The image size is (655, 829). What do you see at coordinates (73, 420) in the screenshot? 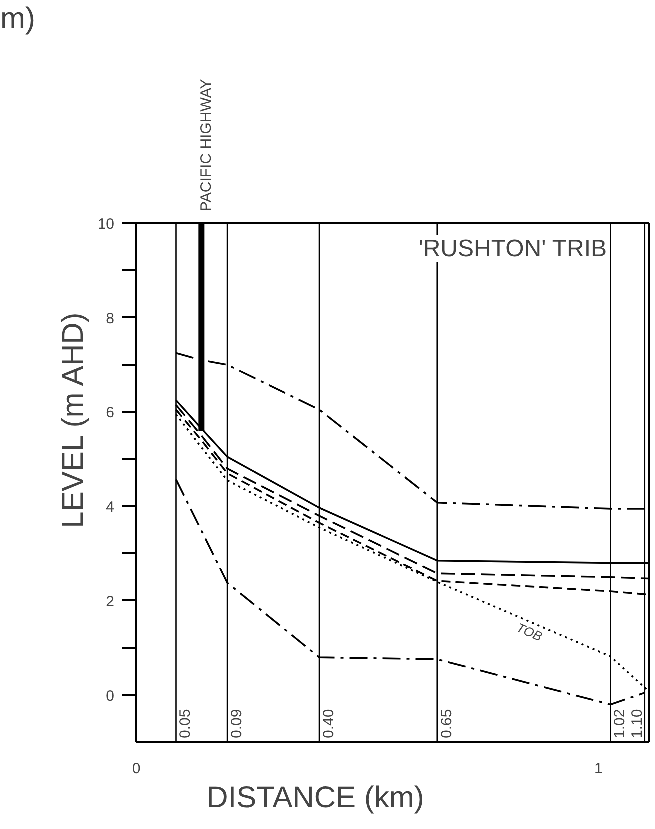
I see `y-axis-title: LEVEL (m AHD)` at bounding box center [73, 420].